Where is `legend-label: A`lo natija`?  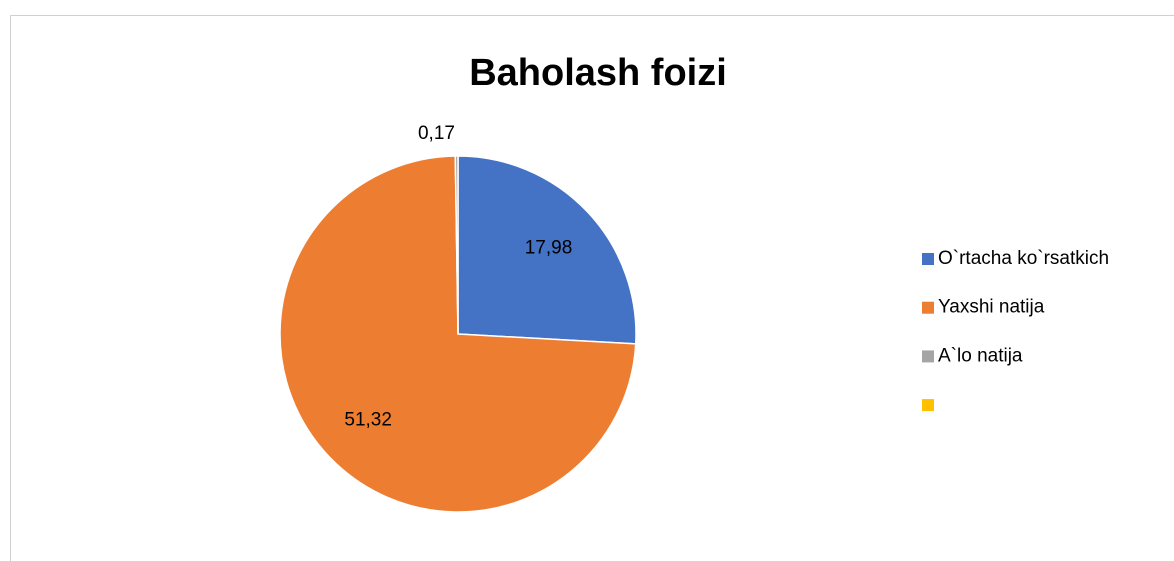
legend-label: A`lo natija is located at coordinates (980, 355).